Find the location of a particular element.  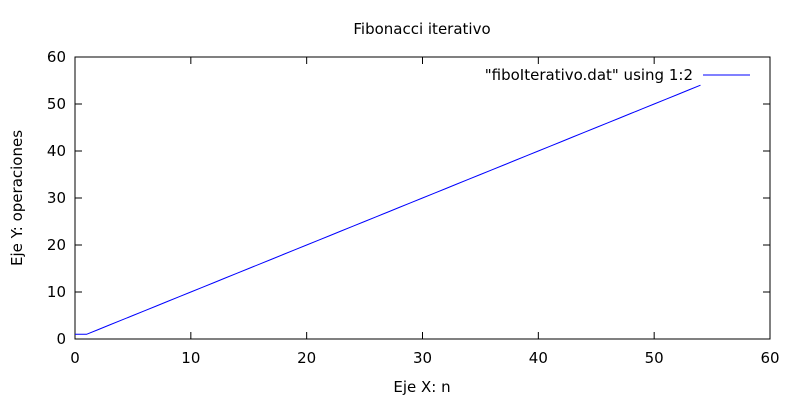

legend-label: "fiboIterativo.dat" using 1:2 is located at coordinates (589, 75).